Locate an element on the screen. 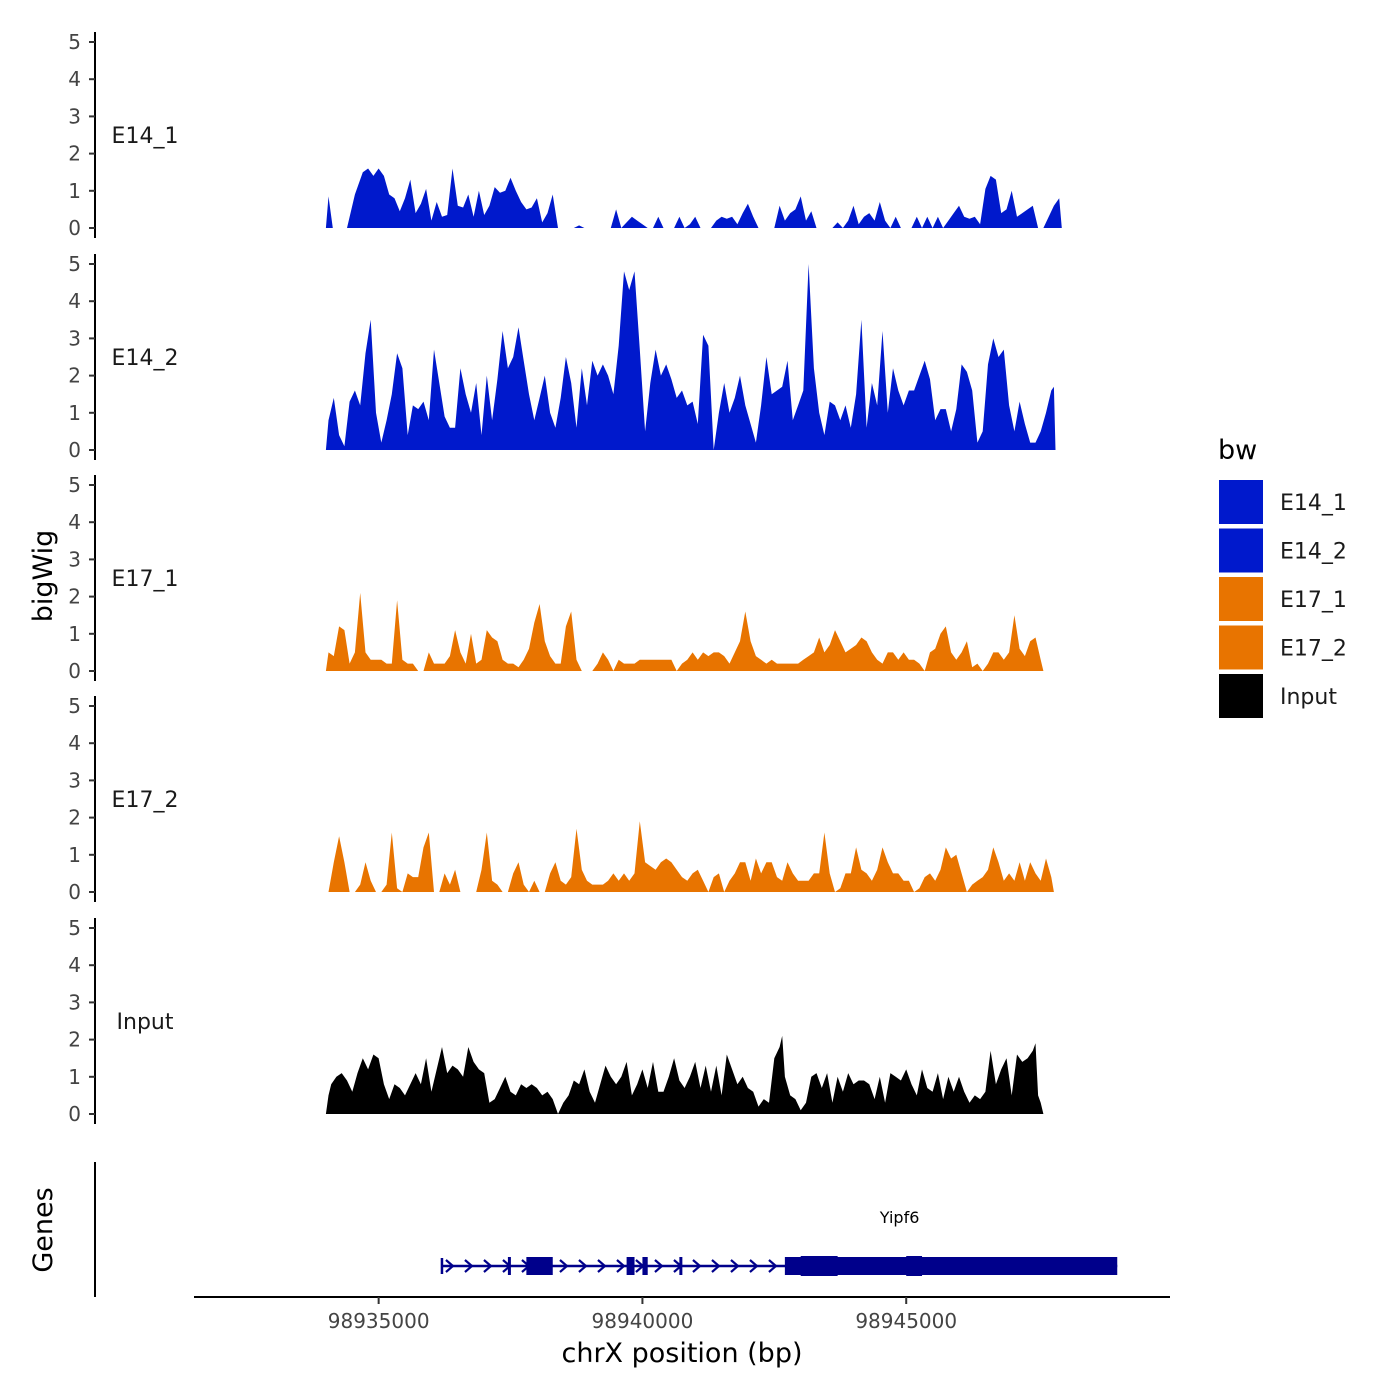  legend: bw E14_1 E14_2 E17_1 E17_2 Input is located at coordinates (1282, 576).